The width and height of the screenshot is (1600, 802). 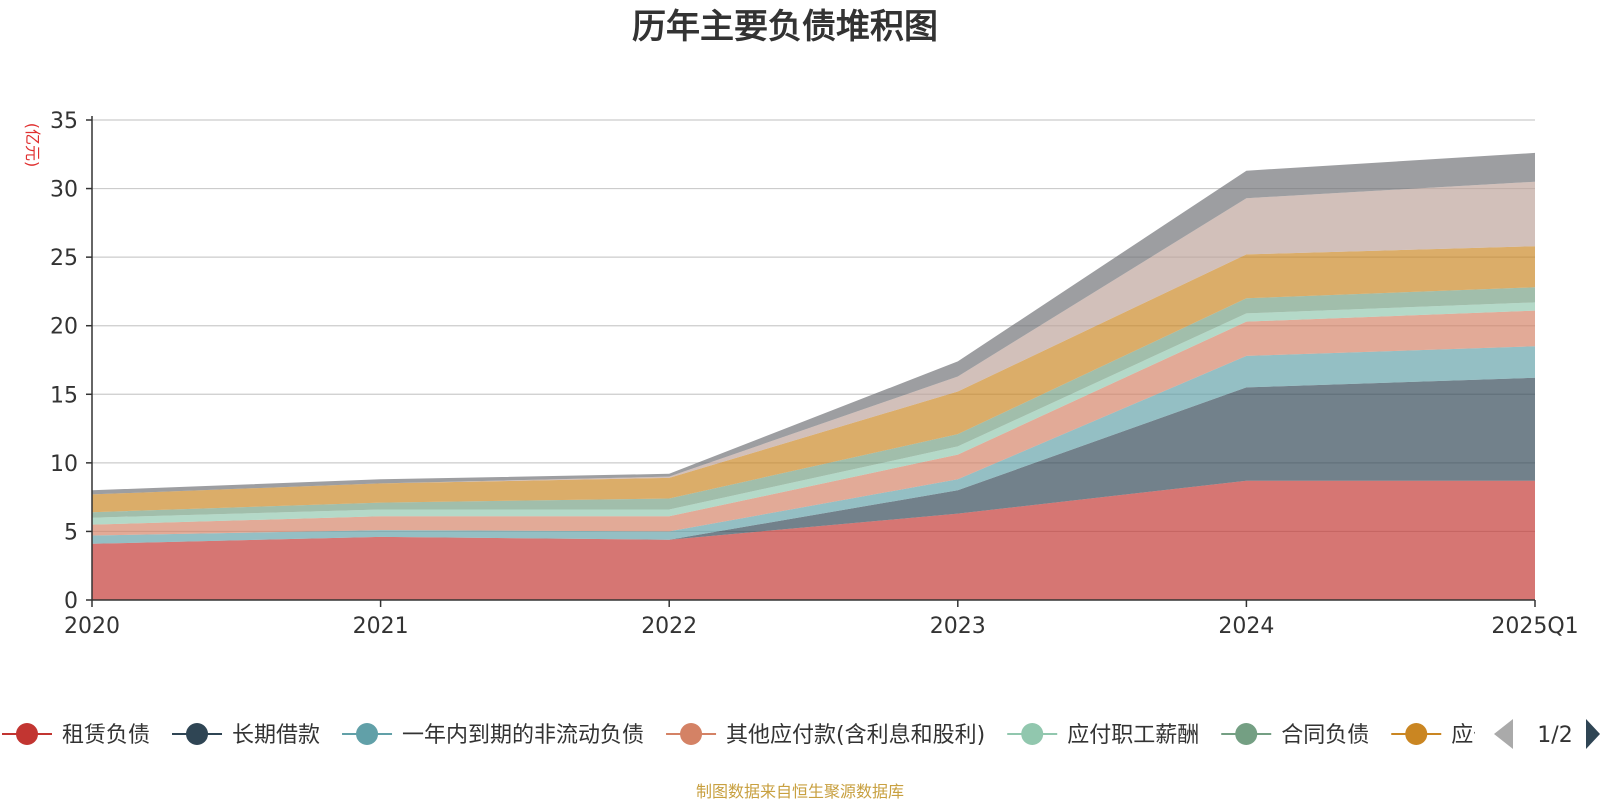 I want to click on x-tick-label: 2021, so click(x=381, y=626).